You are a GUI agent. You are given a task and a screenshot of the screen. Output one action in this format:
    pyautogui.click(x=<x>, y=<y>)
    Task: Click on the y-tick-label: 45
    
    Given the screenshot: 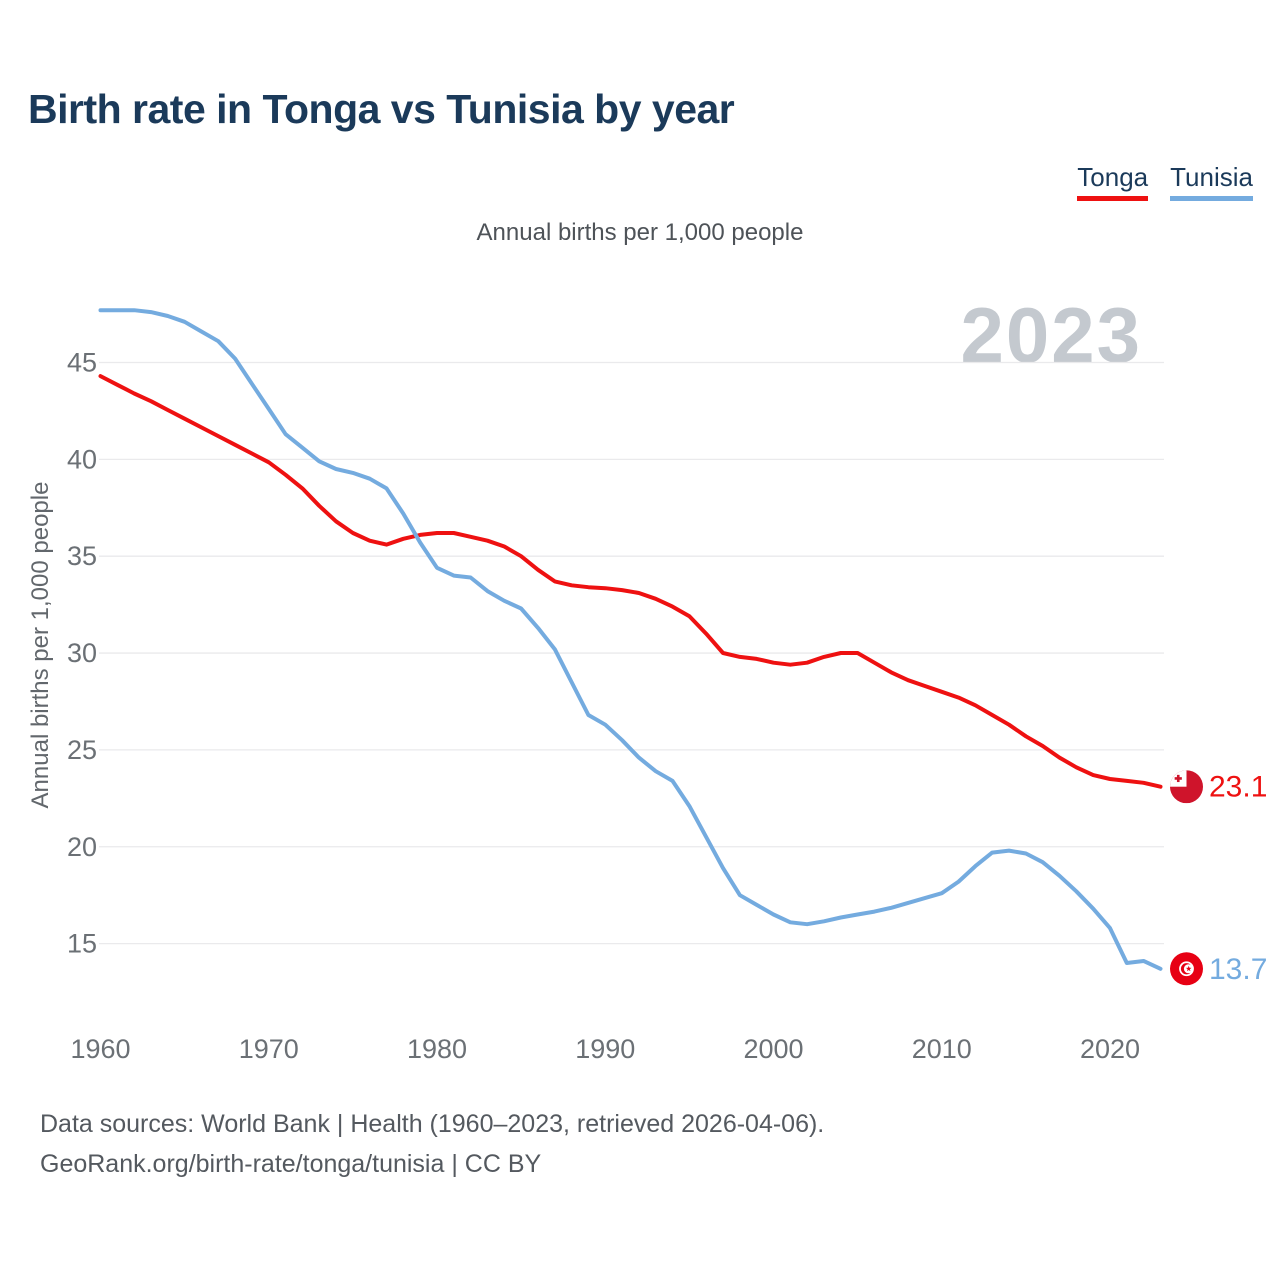 What is the action you would take?
    pyautogui.click(x=82, y=363)
    